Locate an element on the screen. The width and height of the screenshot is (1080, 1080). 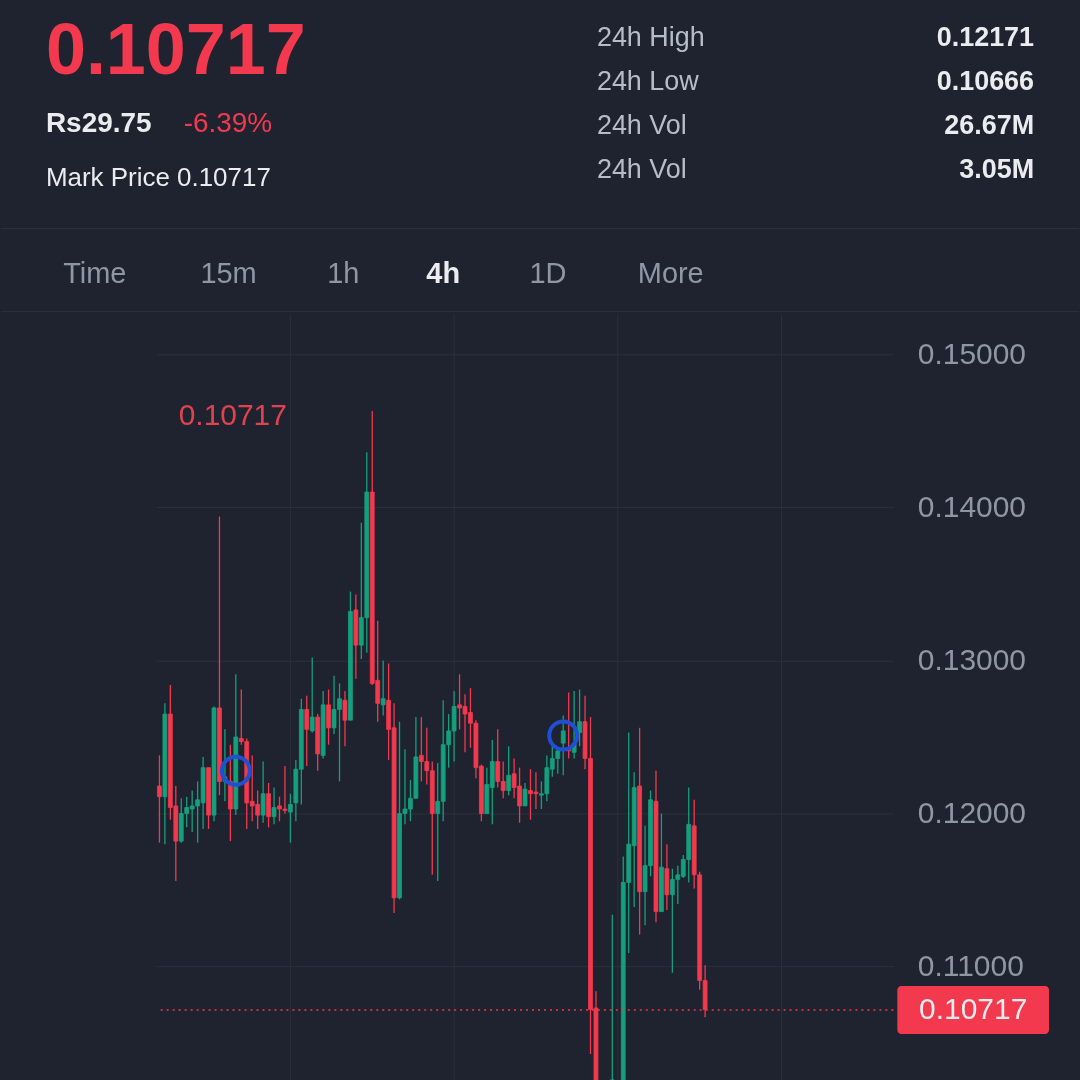
text: 24h High is located at coordinates (650, 36).